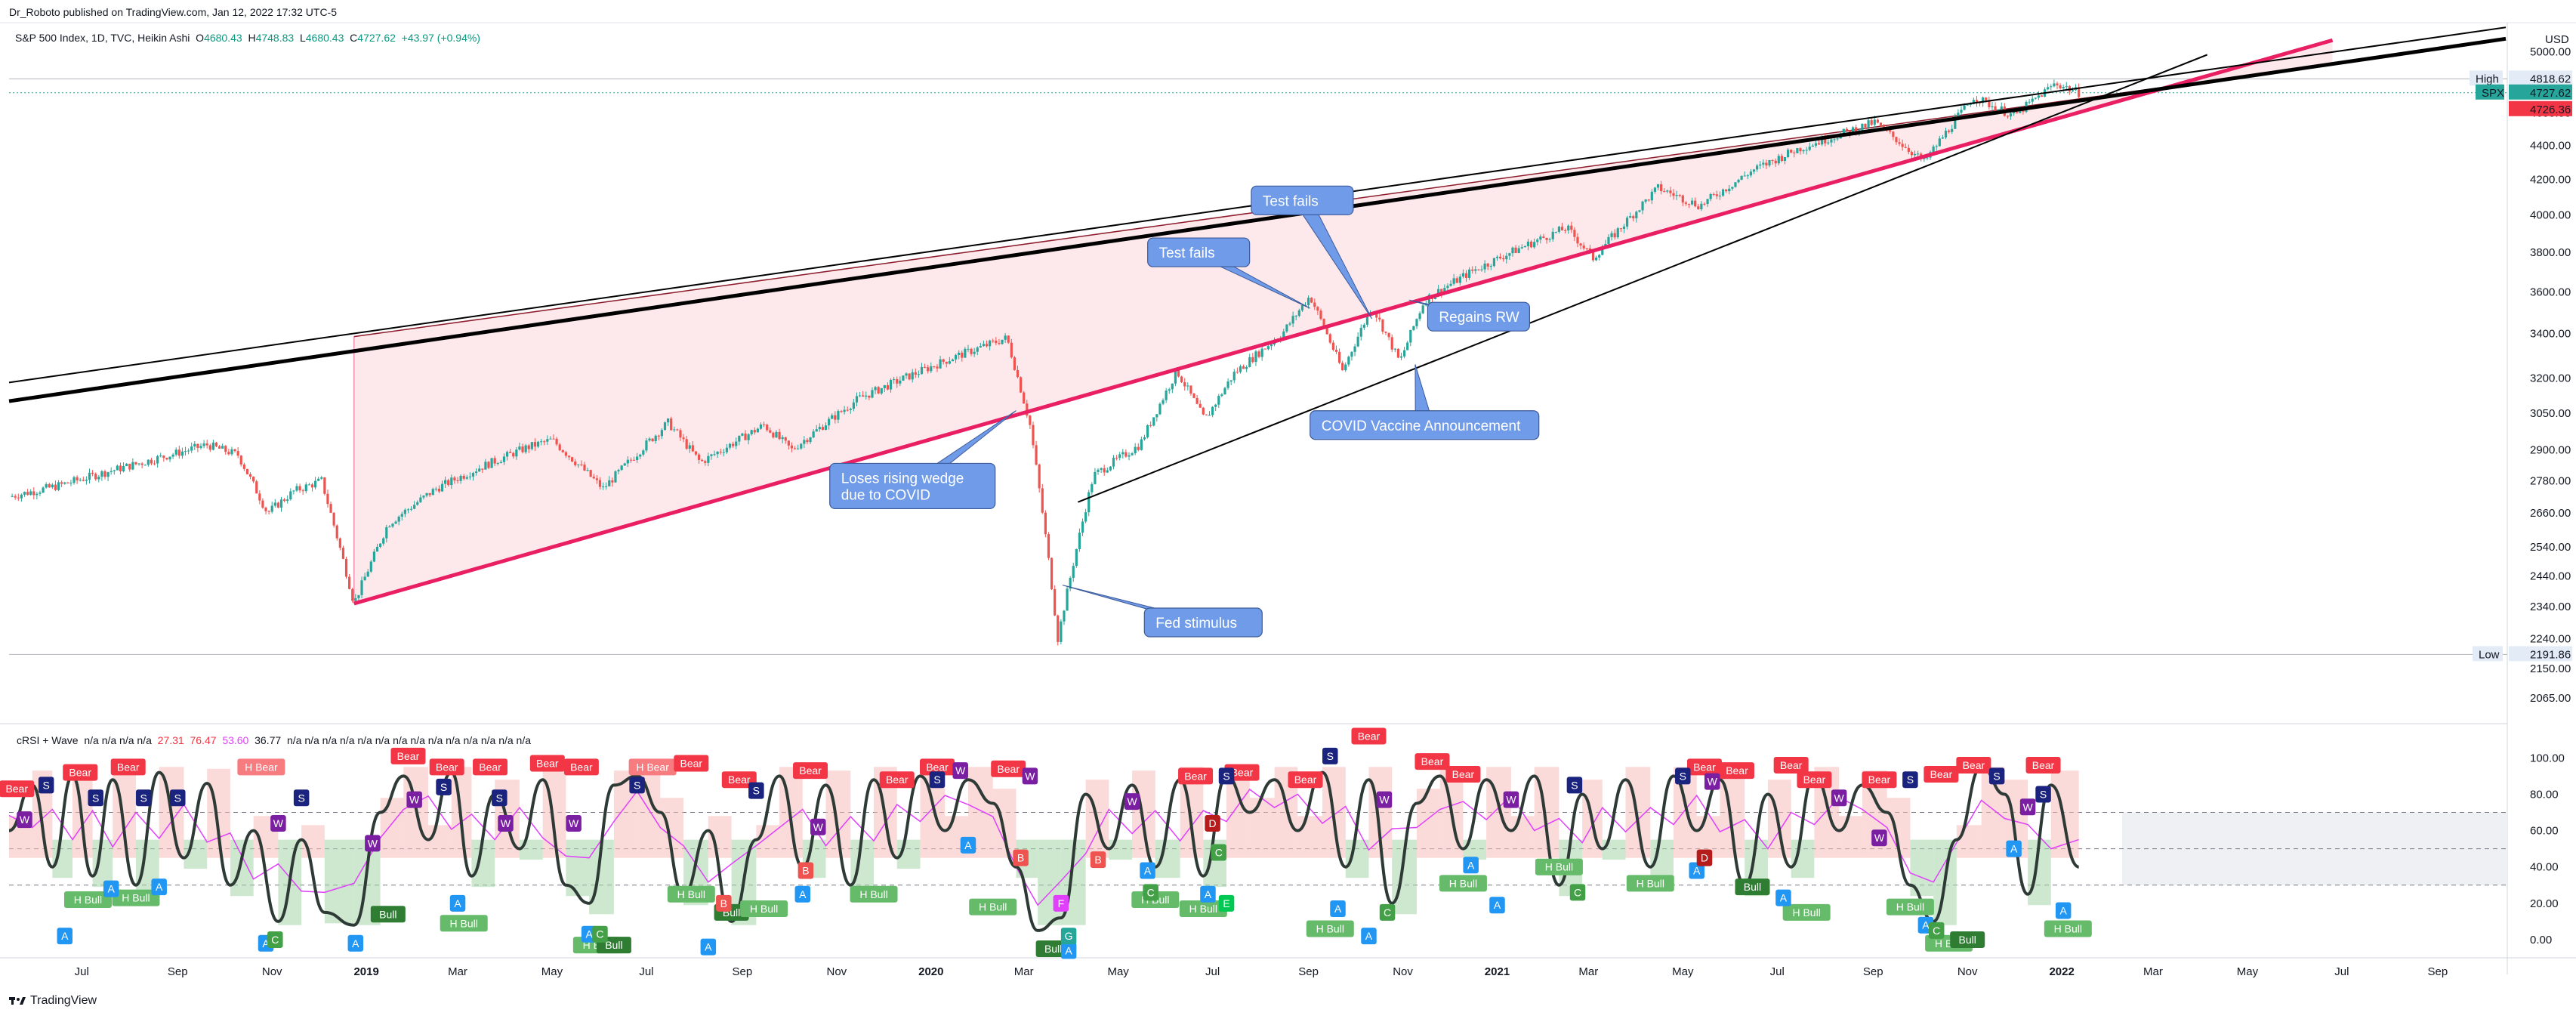 The image size is (2576, 1019). What do you see at coordinates (143, 798) in the screenshot?
I see `osc-marker-s` at bounding box center [143, 798].